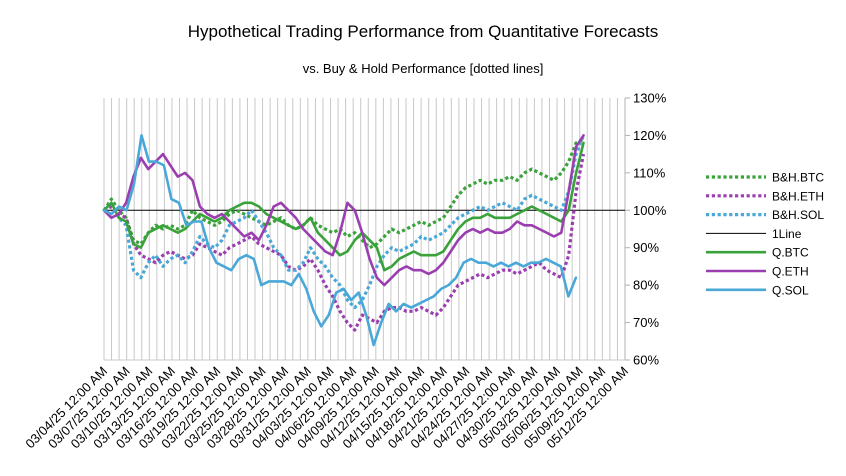 Image resolution: width=846 pixels, height=476 pixels. I want to click on legend-label: B&H.SOL, so click(798, 215).